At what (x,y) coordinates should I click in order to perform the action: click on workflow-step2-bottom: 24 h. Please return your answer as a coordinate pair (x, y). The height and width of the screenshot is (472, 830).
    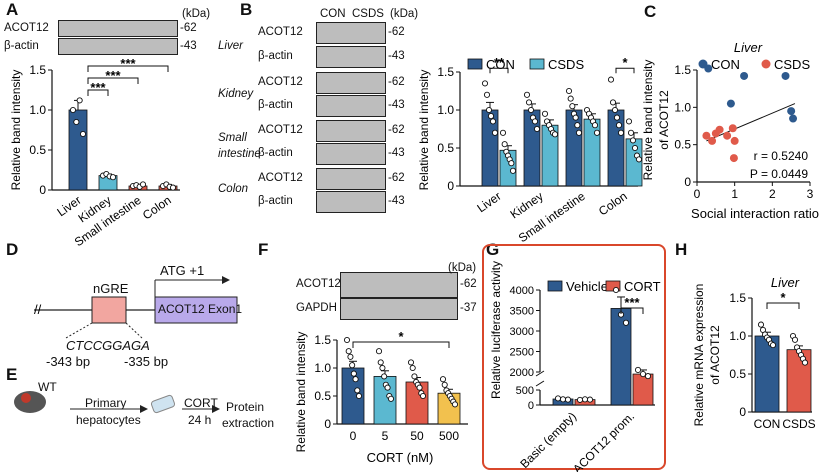
    Looking at the image, I should click on (200, 420).